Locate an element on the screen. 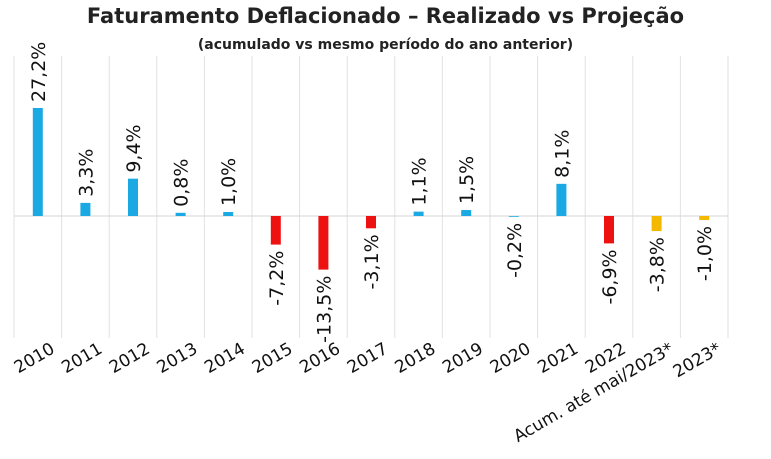 This screenshot has height=459, width=771. tick-label-10: 2019 is located at coordinates (462, 358).